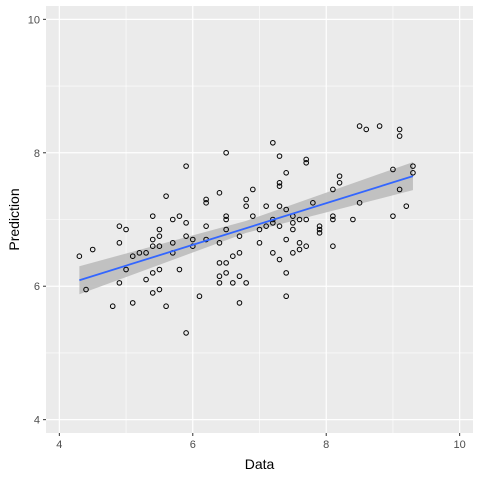 This screenshot has height=480, width=480. I want to click on y-tick-label: 6, so click(37, 287).